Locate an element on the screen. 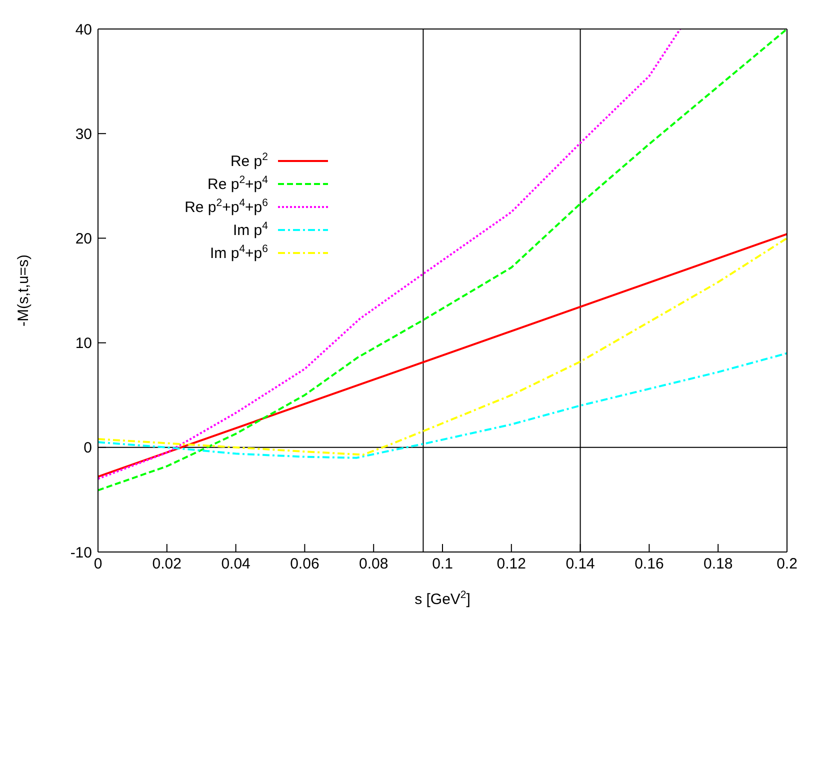  y-tick-label: 30 is located at coordinates (83, 134).